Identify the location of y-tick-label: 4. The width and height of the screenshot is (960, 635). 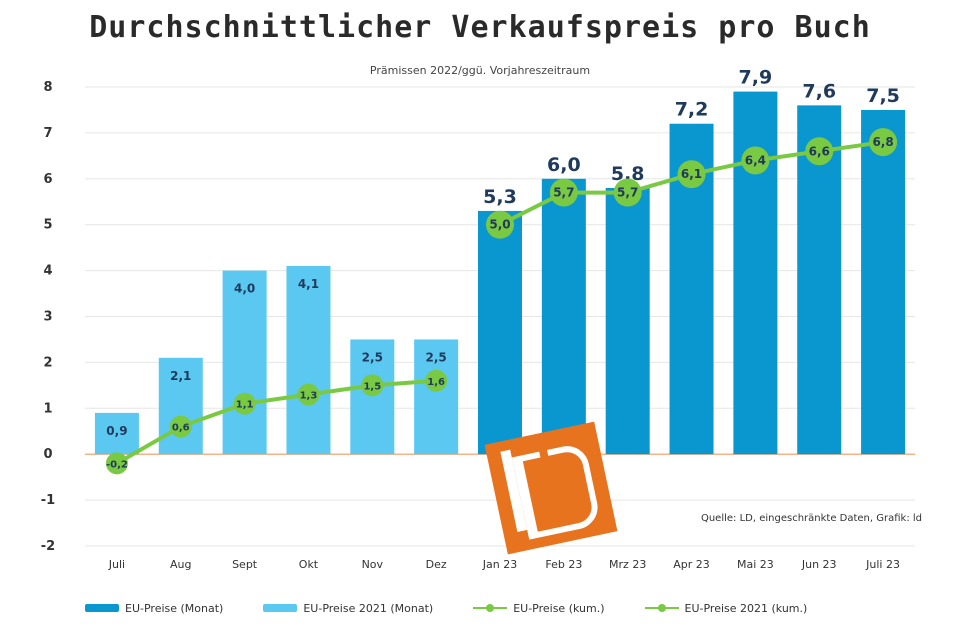
(47, 271).